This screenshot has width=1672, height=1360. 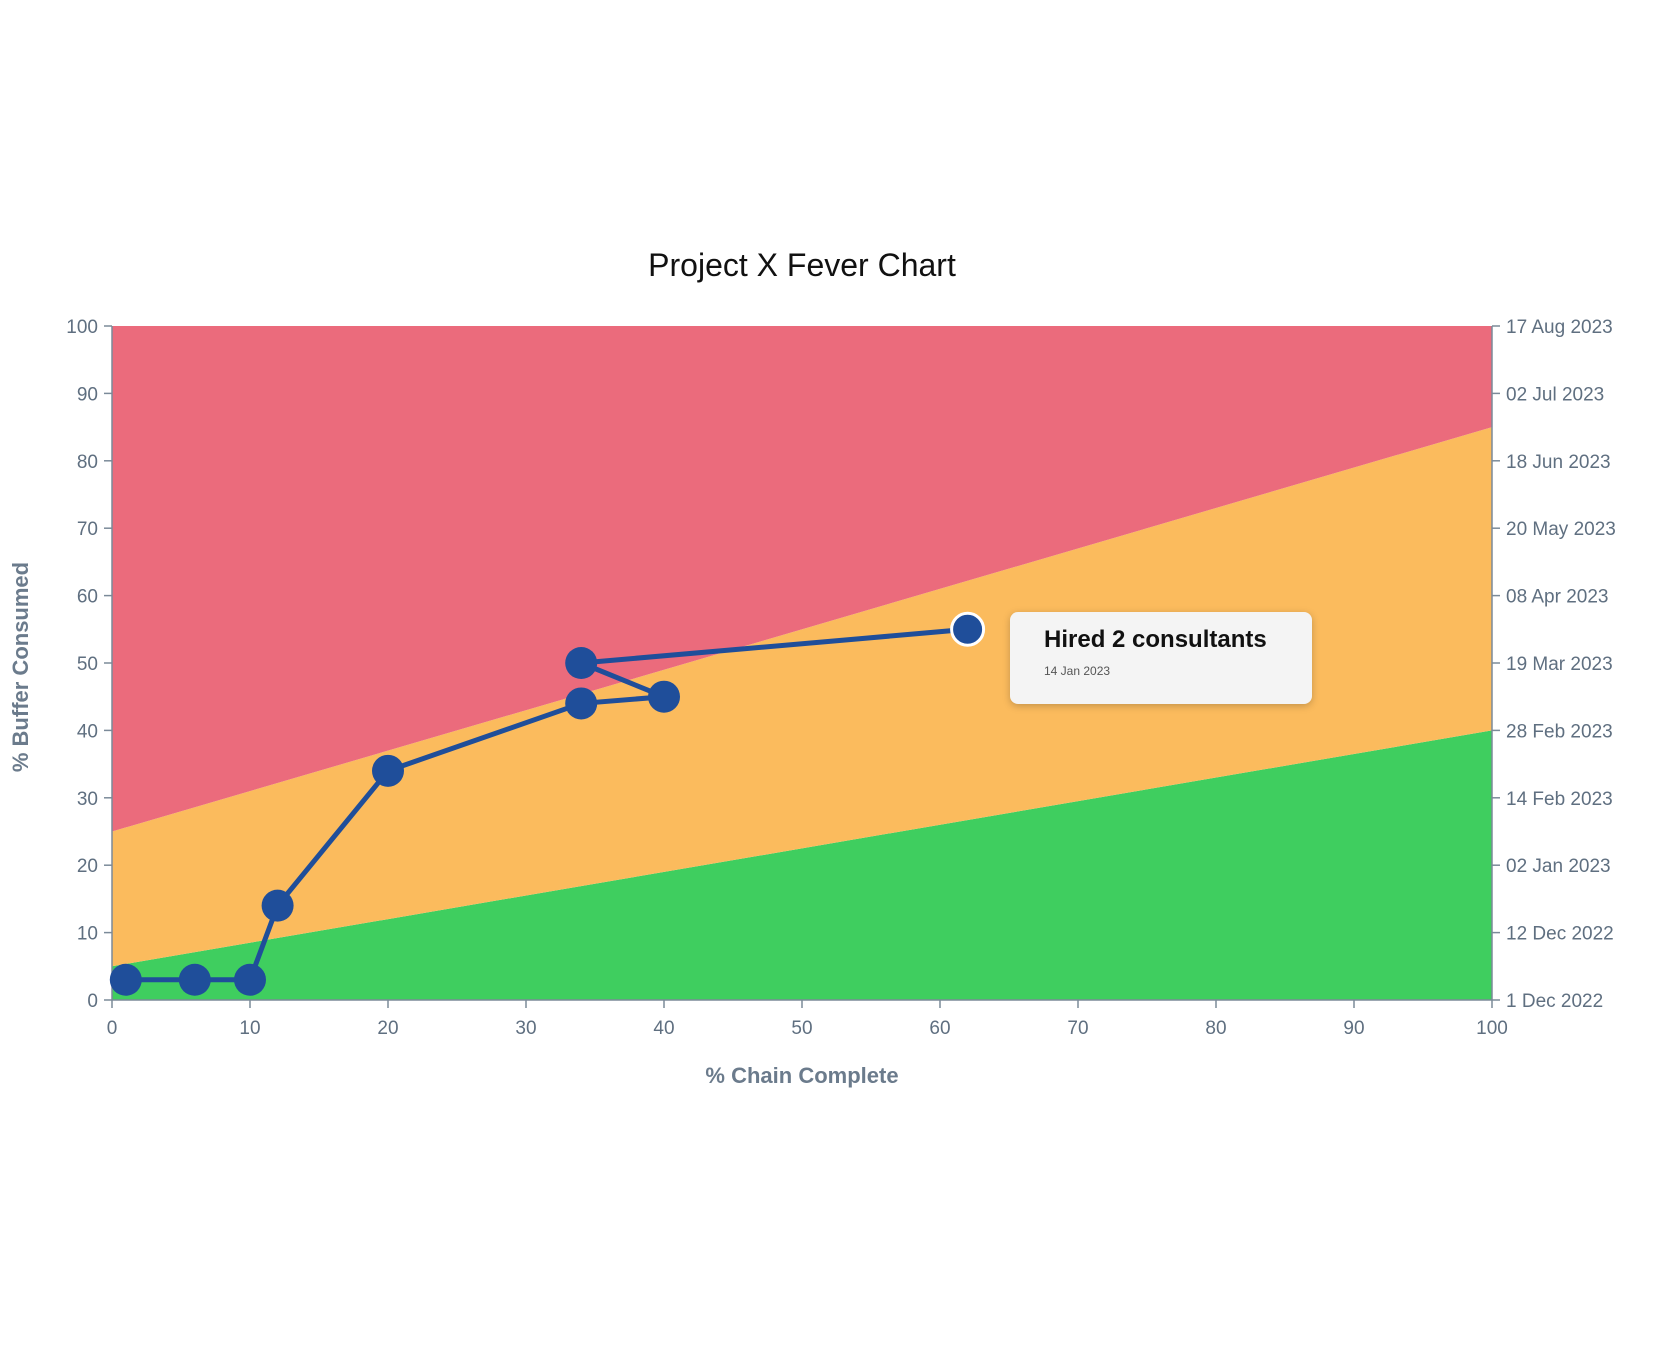 I want to click on y-tick-label: 100, so click(x=82, y=327).